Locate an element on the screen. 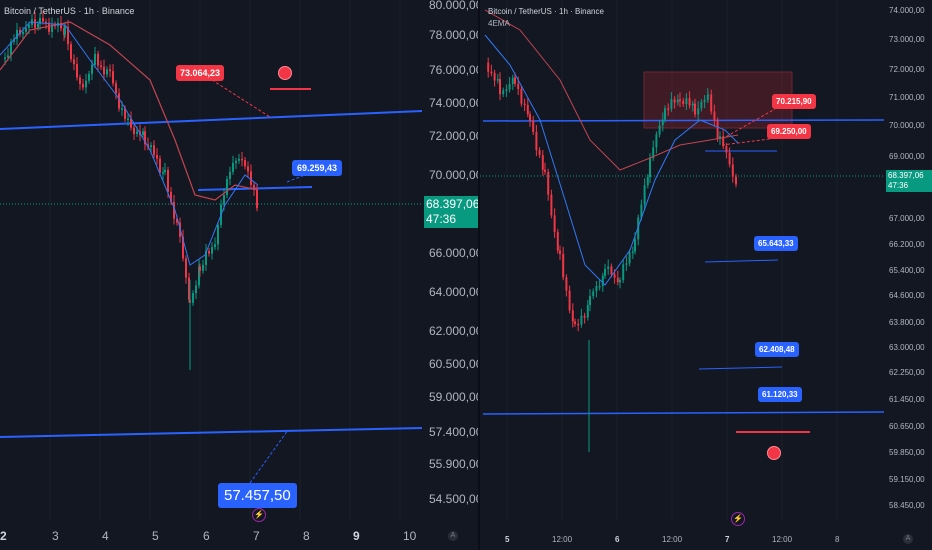 The image size is (932, 550). big-target-label: 57.457,50 is located at coordinates (257, 495).